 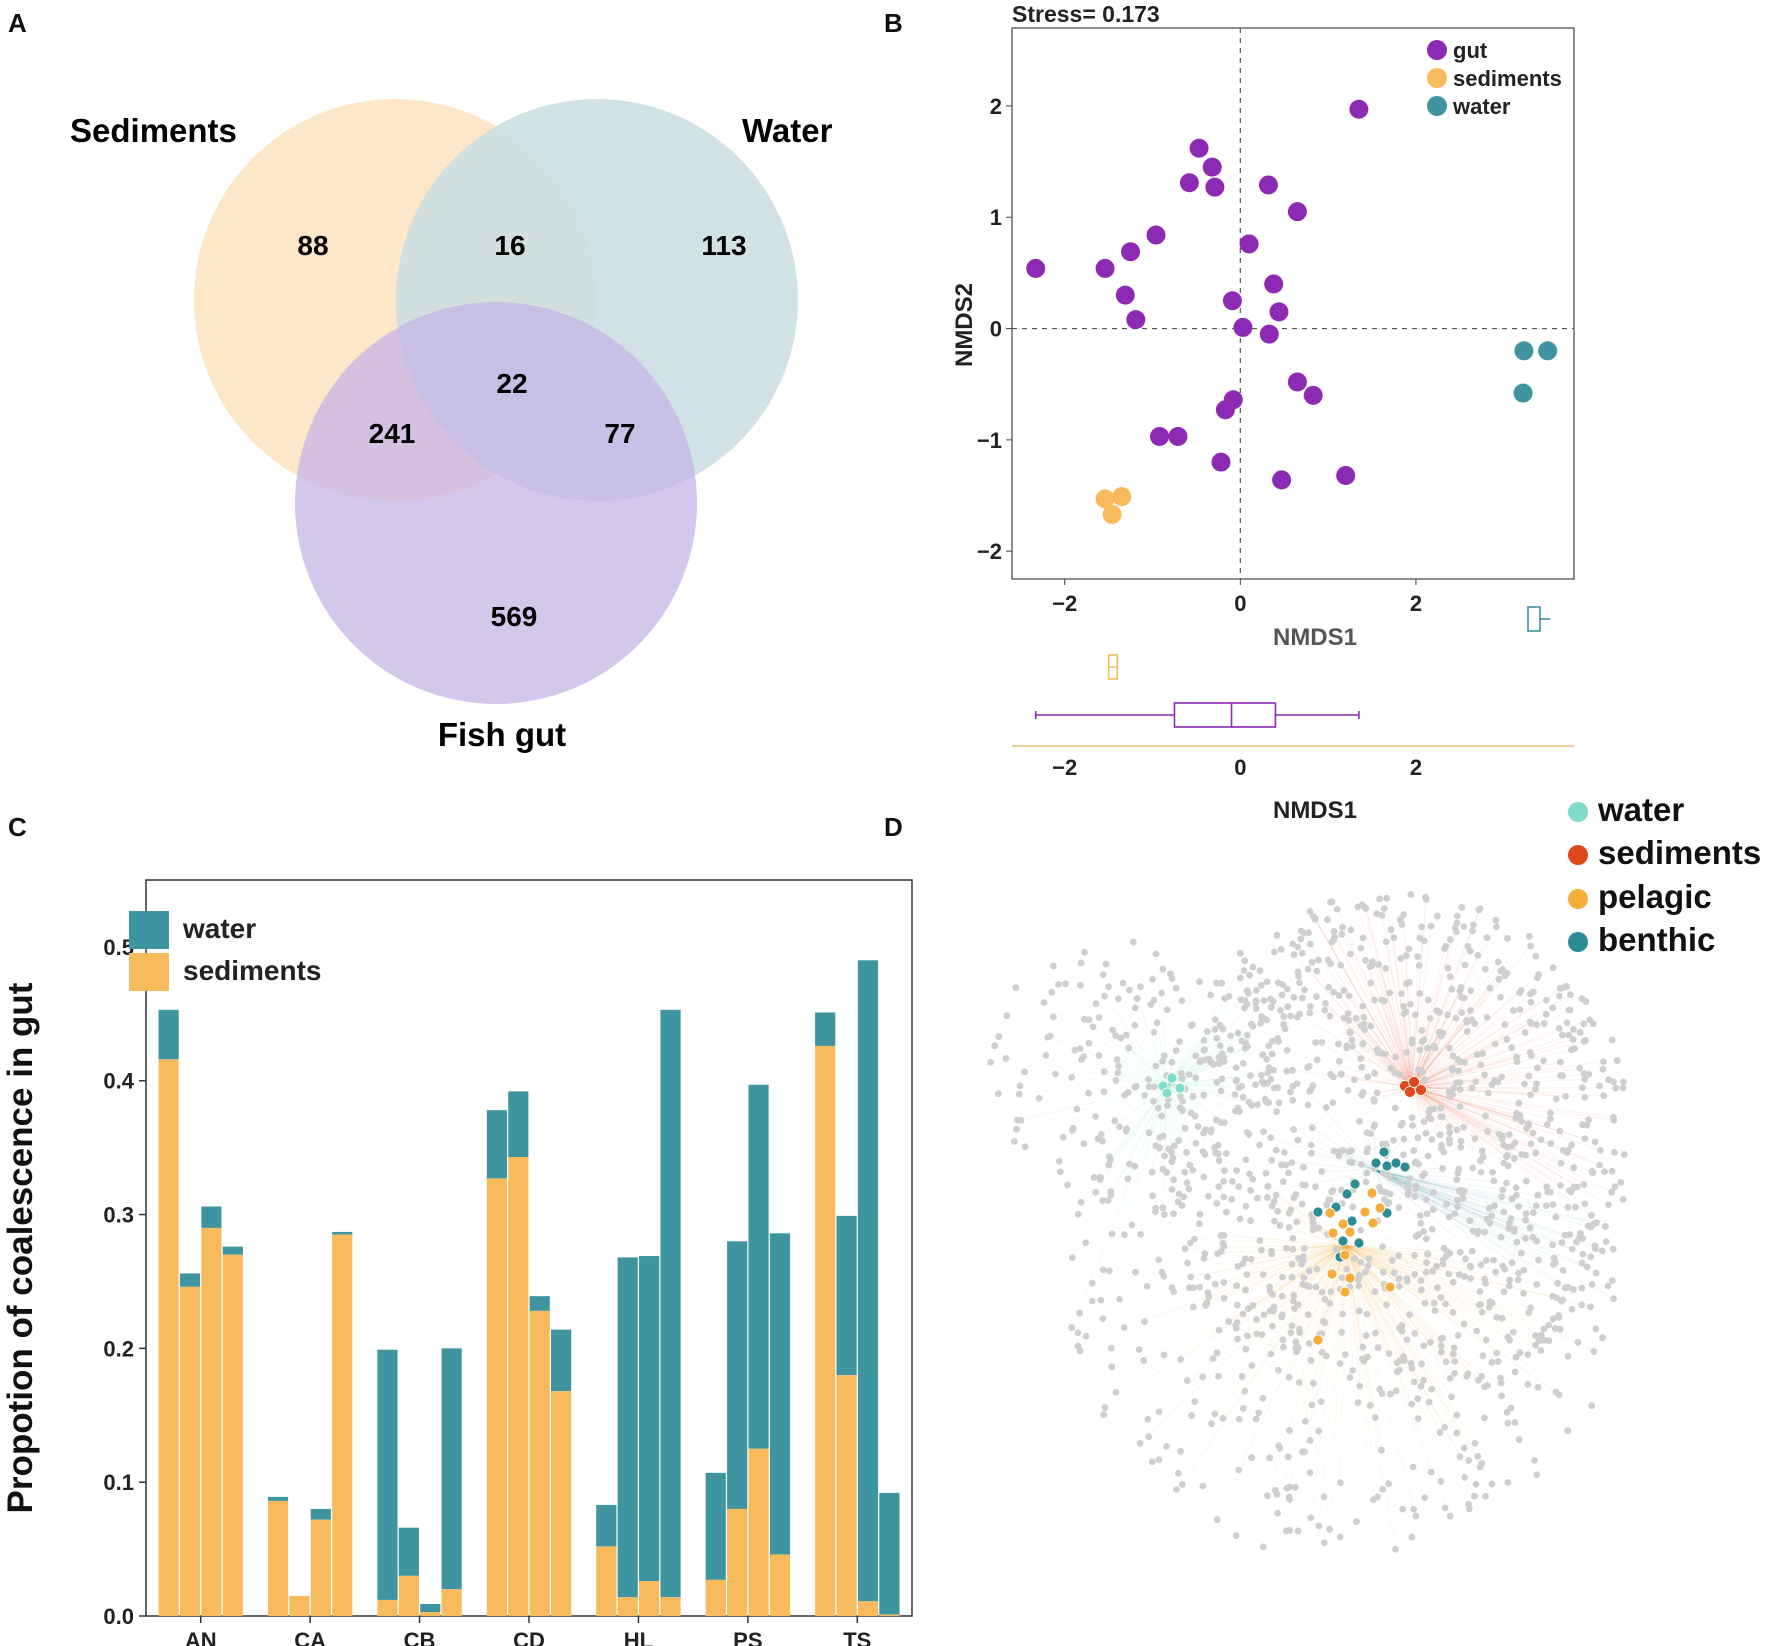 I want to click on nmds-point-sediments, so click(x=1105, y=499).